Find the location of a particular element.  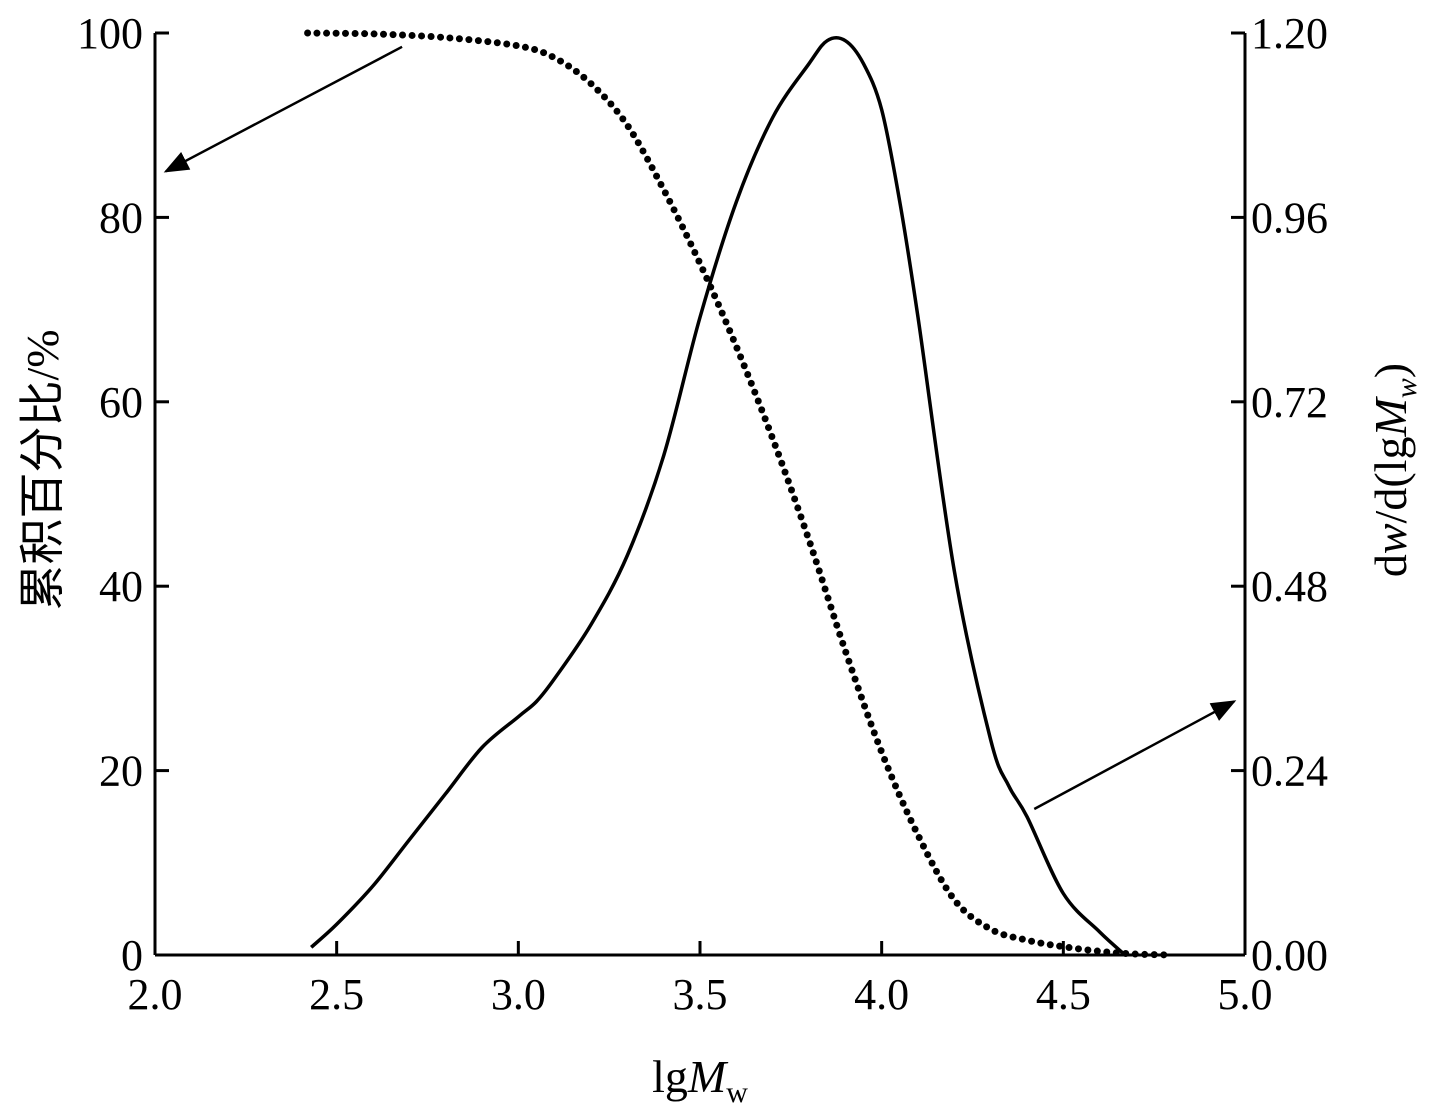

right-y-axis-title-sub: w is located at coordinates (1406, 388).